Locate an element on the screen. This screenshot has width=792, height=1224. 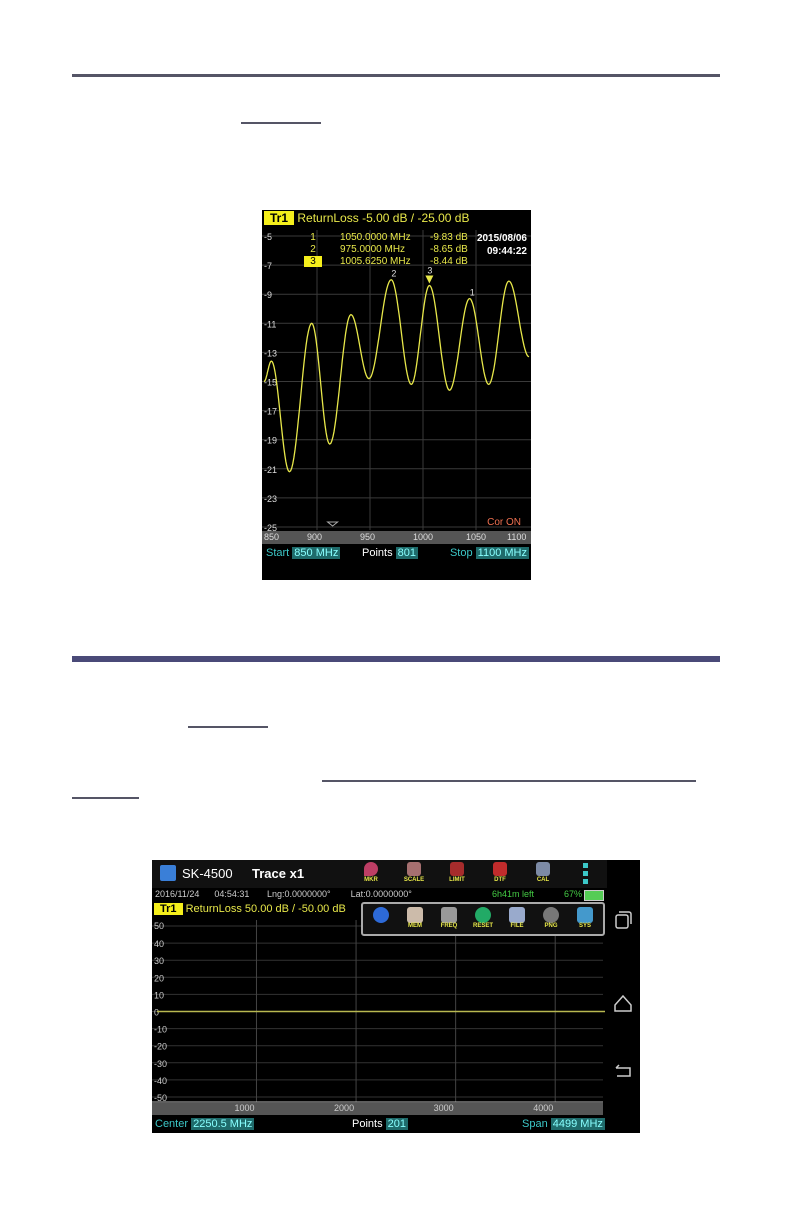
marker-frequency: 975.0000 MHz is located at coordinates (373, 249).